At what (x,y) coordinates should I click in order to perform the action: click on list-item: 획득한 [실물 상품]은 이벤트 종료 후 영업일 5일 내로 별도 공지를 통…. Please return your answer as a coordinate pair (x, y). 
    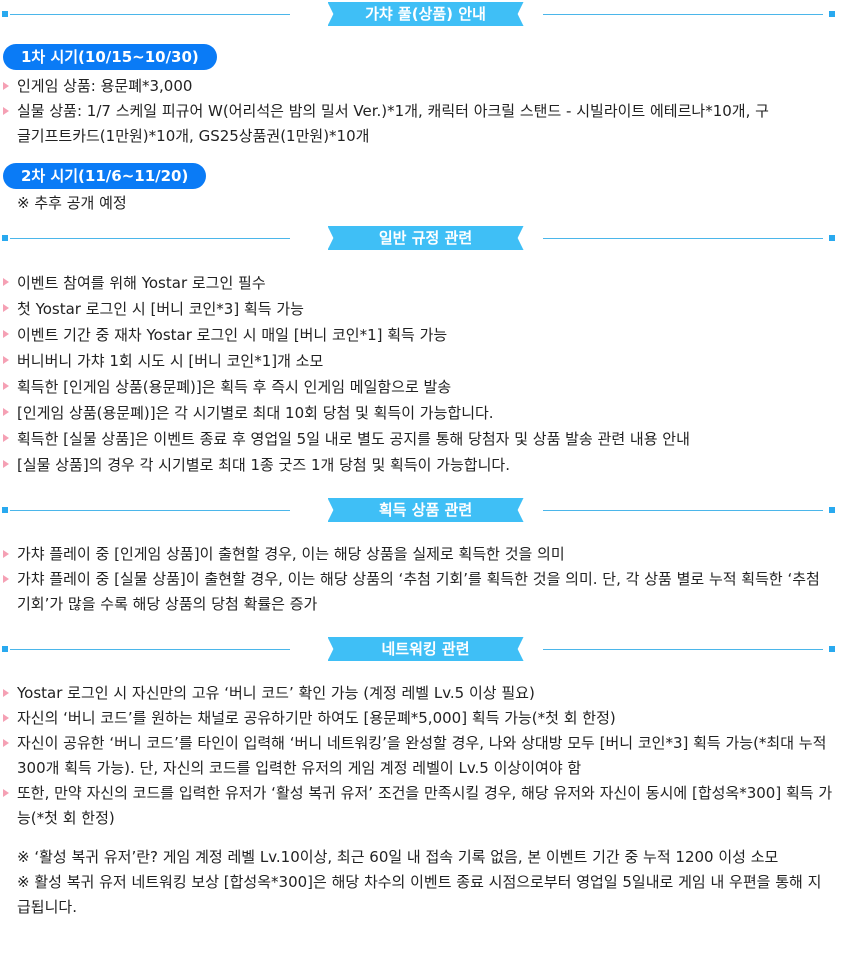
    Looking at the image, I should click on (425, 439).